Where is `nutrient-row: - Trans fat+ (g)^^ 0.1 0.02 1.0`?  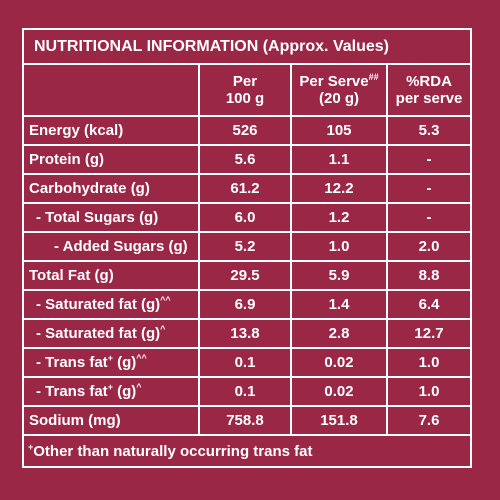 nutrient-row: - Trans fat+ (g)^^ 0.1 0.02 1.0 is located at coordinates (247, 362).